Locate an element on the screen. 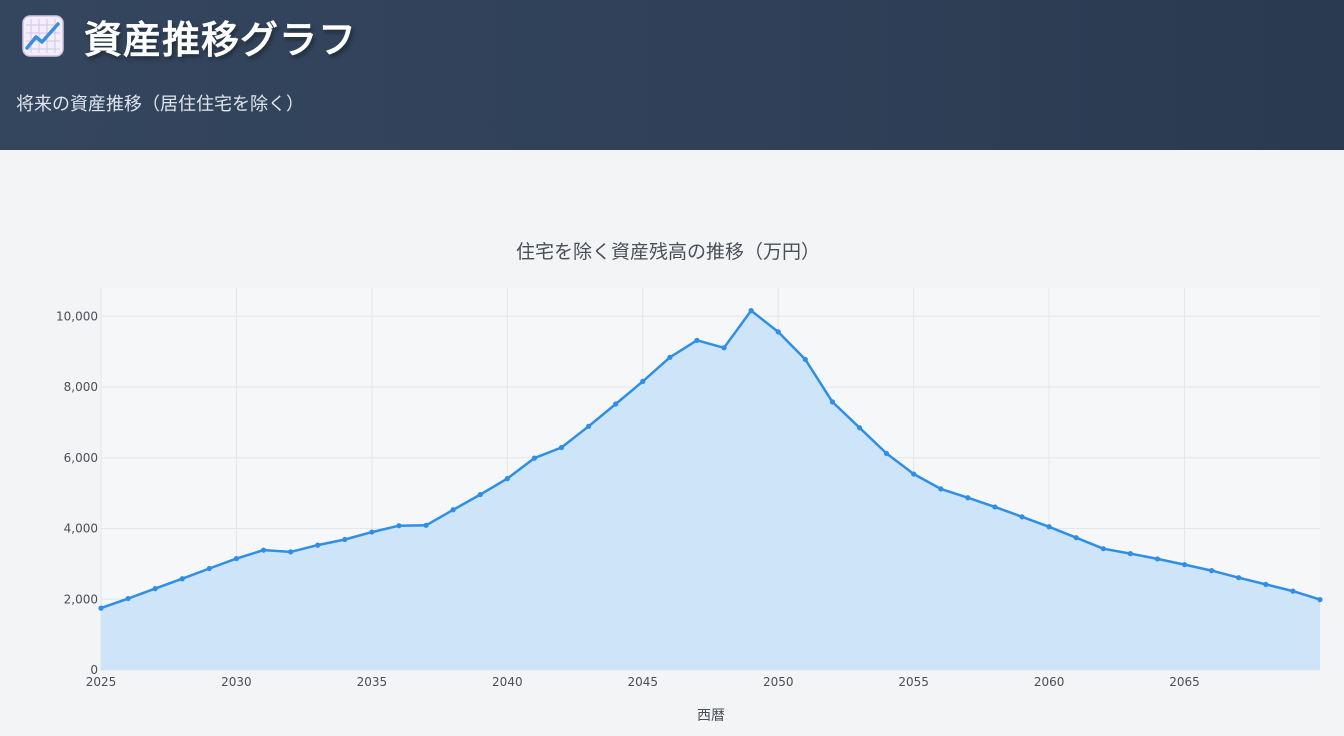 This screenshot has height=736, width=1344. x-tick-label: 2050 is located at coordinates (778, 682).